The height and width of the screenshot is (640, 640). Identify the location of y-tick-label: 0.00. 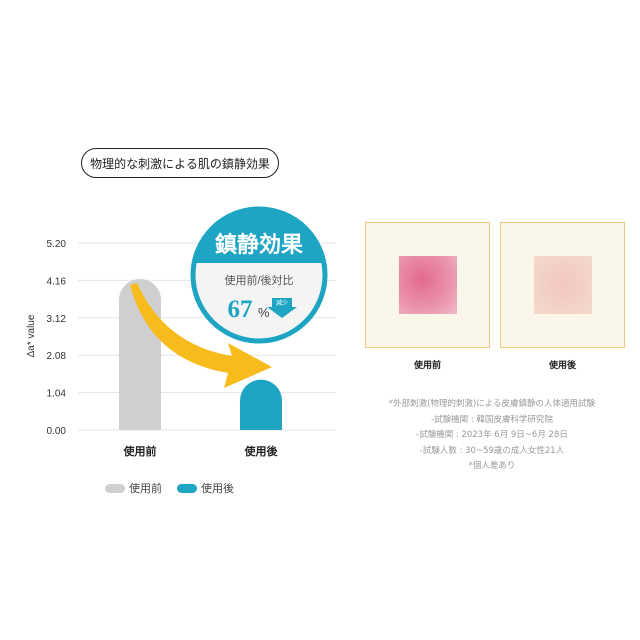
(57, 431).